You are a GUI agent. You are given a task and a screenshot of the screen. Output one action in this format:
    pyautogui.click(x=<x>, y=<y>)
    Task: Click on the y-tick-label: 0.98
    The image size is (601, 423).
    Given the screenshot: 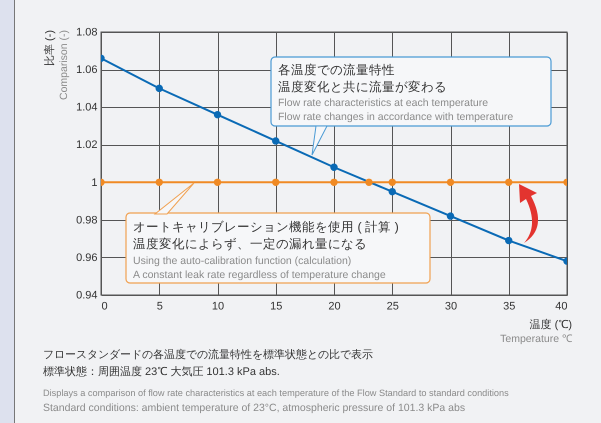 What is the action you would take?
    pyautogui.click(x=87, y=220)
    